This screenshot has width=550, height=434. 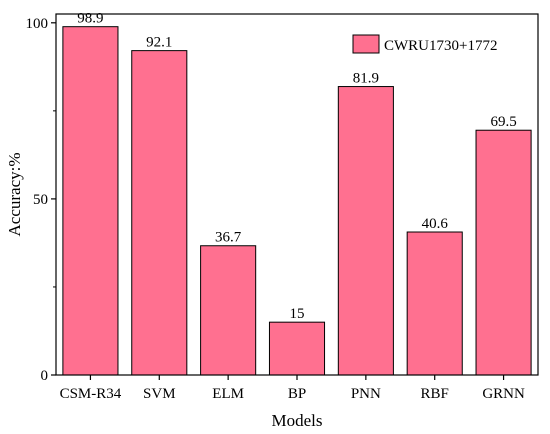 I want to click on y-tick-label-50: 50, so click(x=40, y=200).